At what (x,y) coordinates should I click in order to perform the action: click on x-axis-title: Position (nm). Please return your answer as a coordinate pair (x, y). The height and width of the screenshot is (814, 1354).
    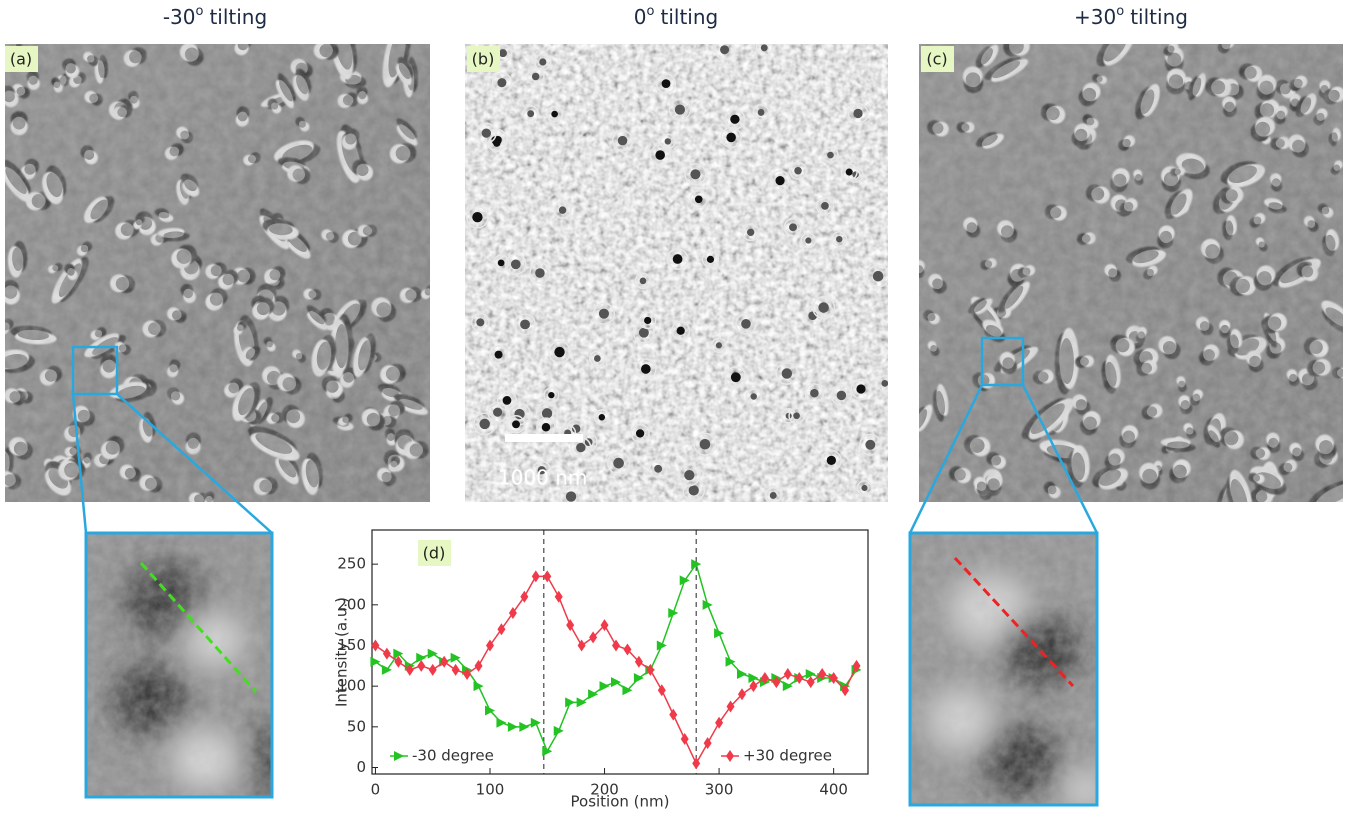
    Looking at the image, I should click on (620, 802).